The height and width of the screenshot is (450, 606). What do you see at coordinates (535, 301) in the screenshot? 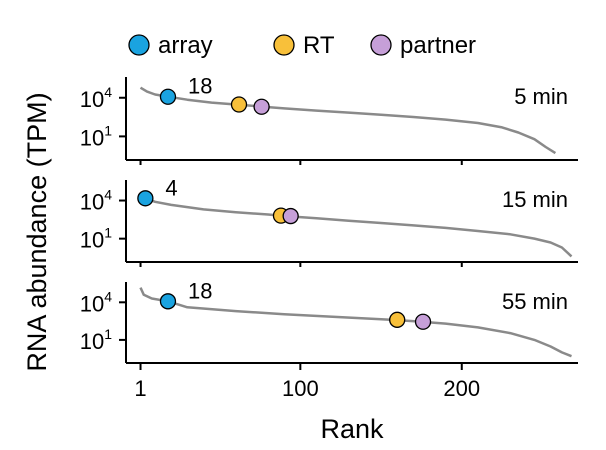
I see `panel-label: 55 min` at bounding box center [535, 301].